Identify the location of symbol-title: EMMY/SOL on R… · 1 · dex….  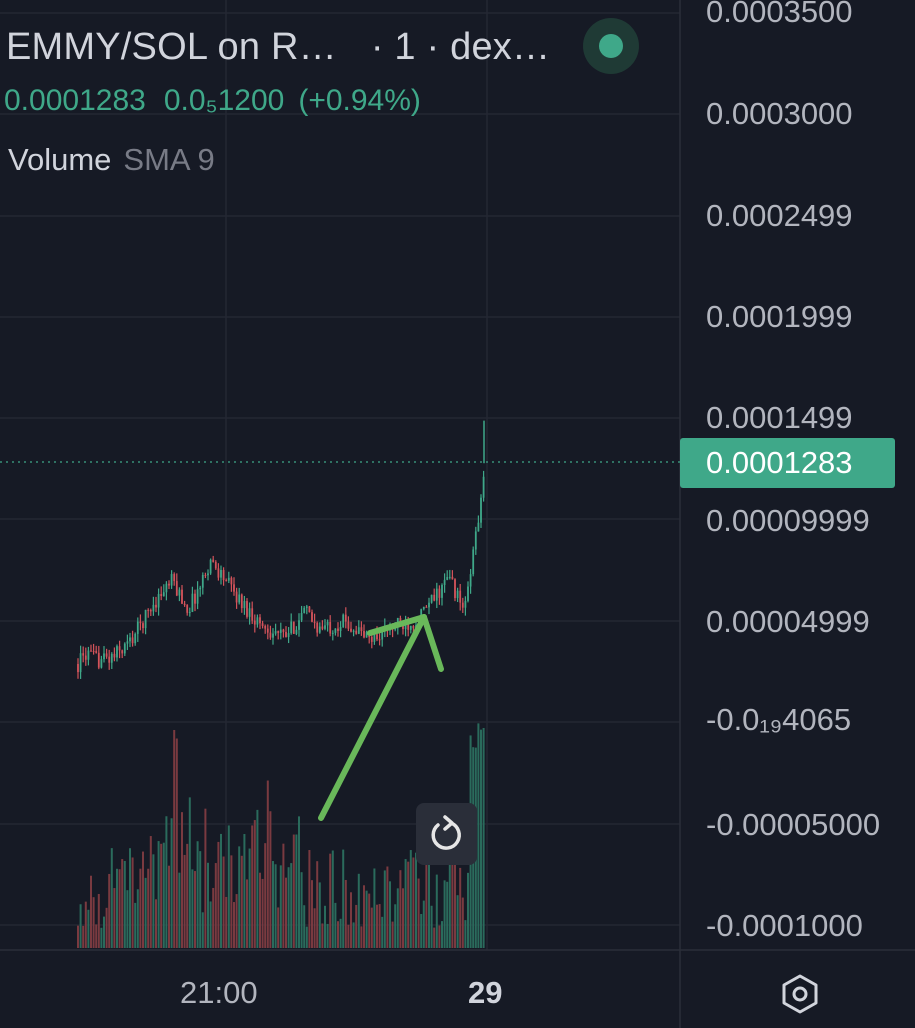
(278, 47).